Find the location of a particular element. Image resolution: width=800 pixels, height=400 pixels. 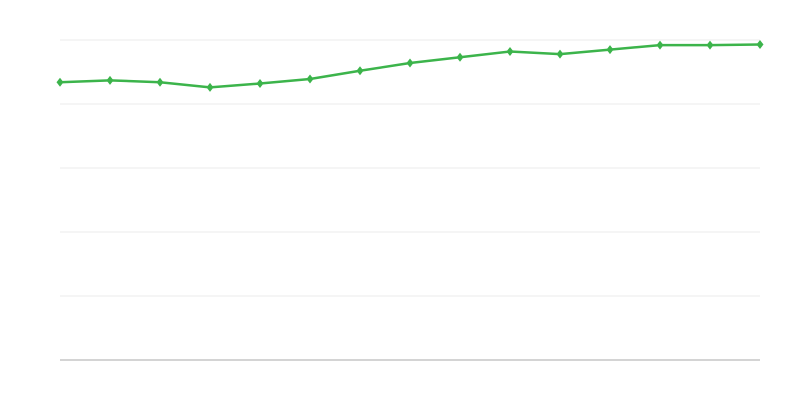

series-group is located at coordinates (410, 65).